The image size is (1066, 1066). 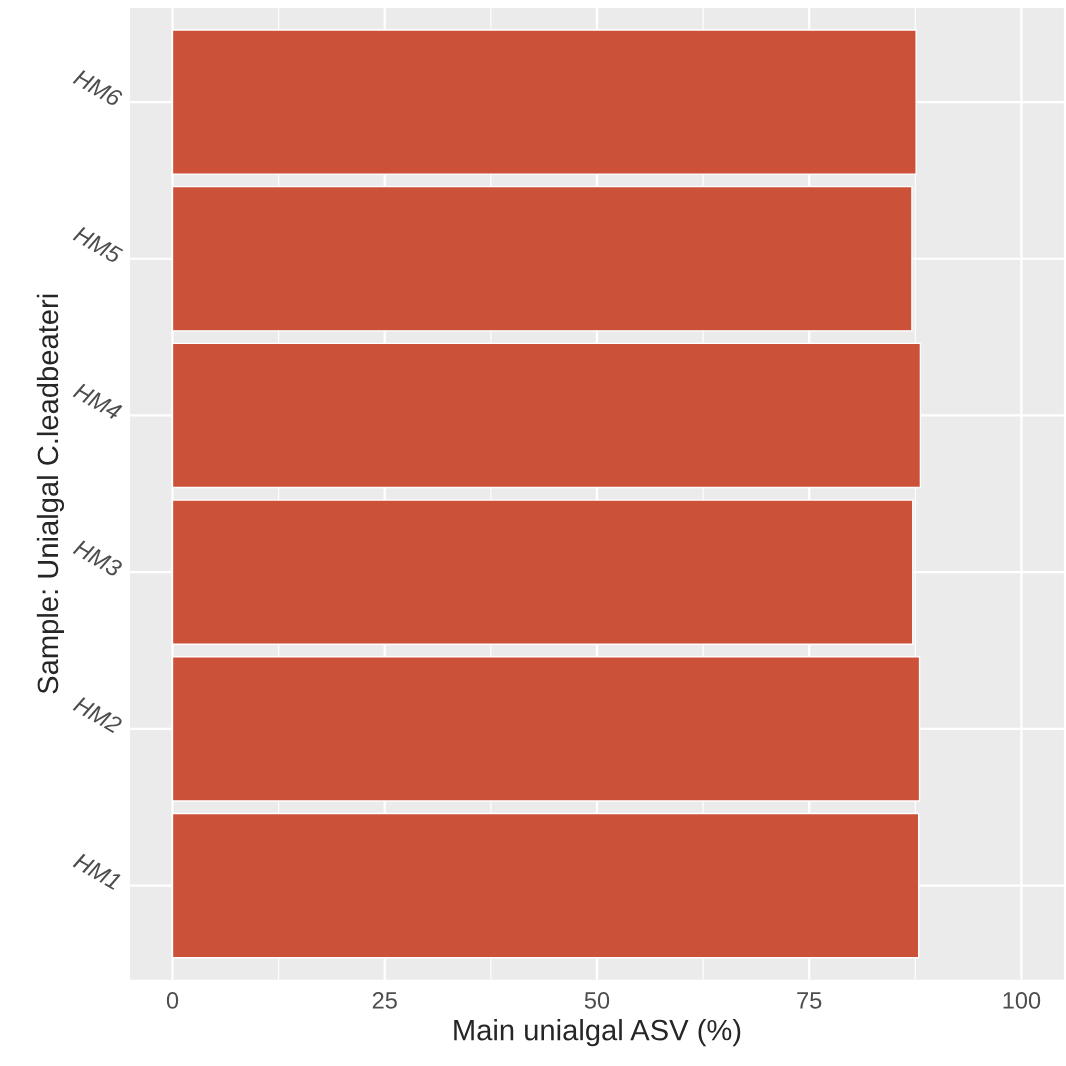 What do you see at coordinates (597, 1033) in the screenshot?
I see `x-axis-title: Main unialgal ASV (%)` at bounding box center [597, 1033].